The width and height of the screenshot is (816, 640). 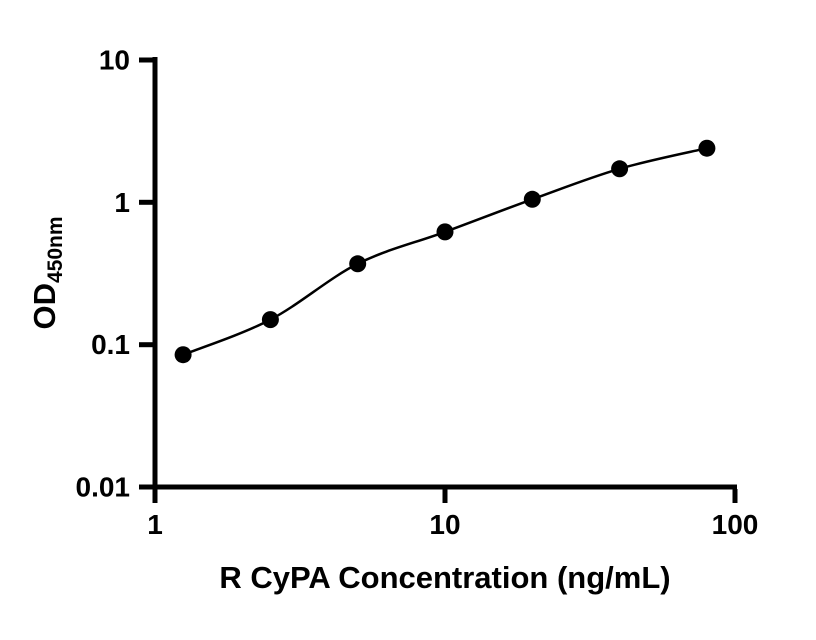 What do you see at coordinates (444, 524) in the screenshot?
I see `x-tick-label: 10` at bounding box center [444, 524].